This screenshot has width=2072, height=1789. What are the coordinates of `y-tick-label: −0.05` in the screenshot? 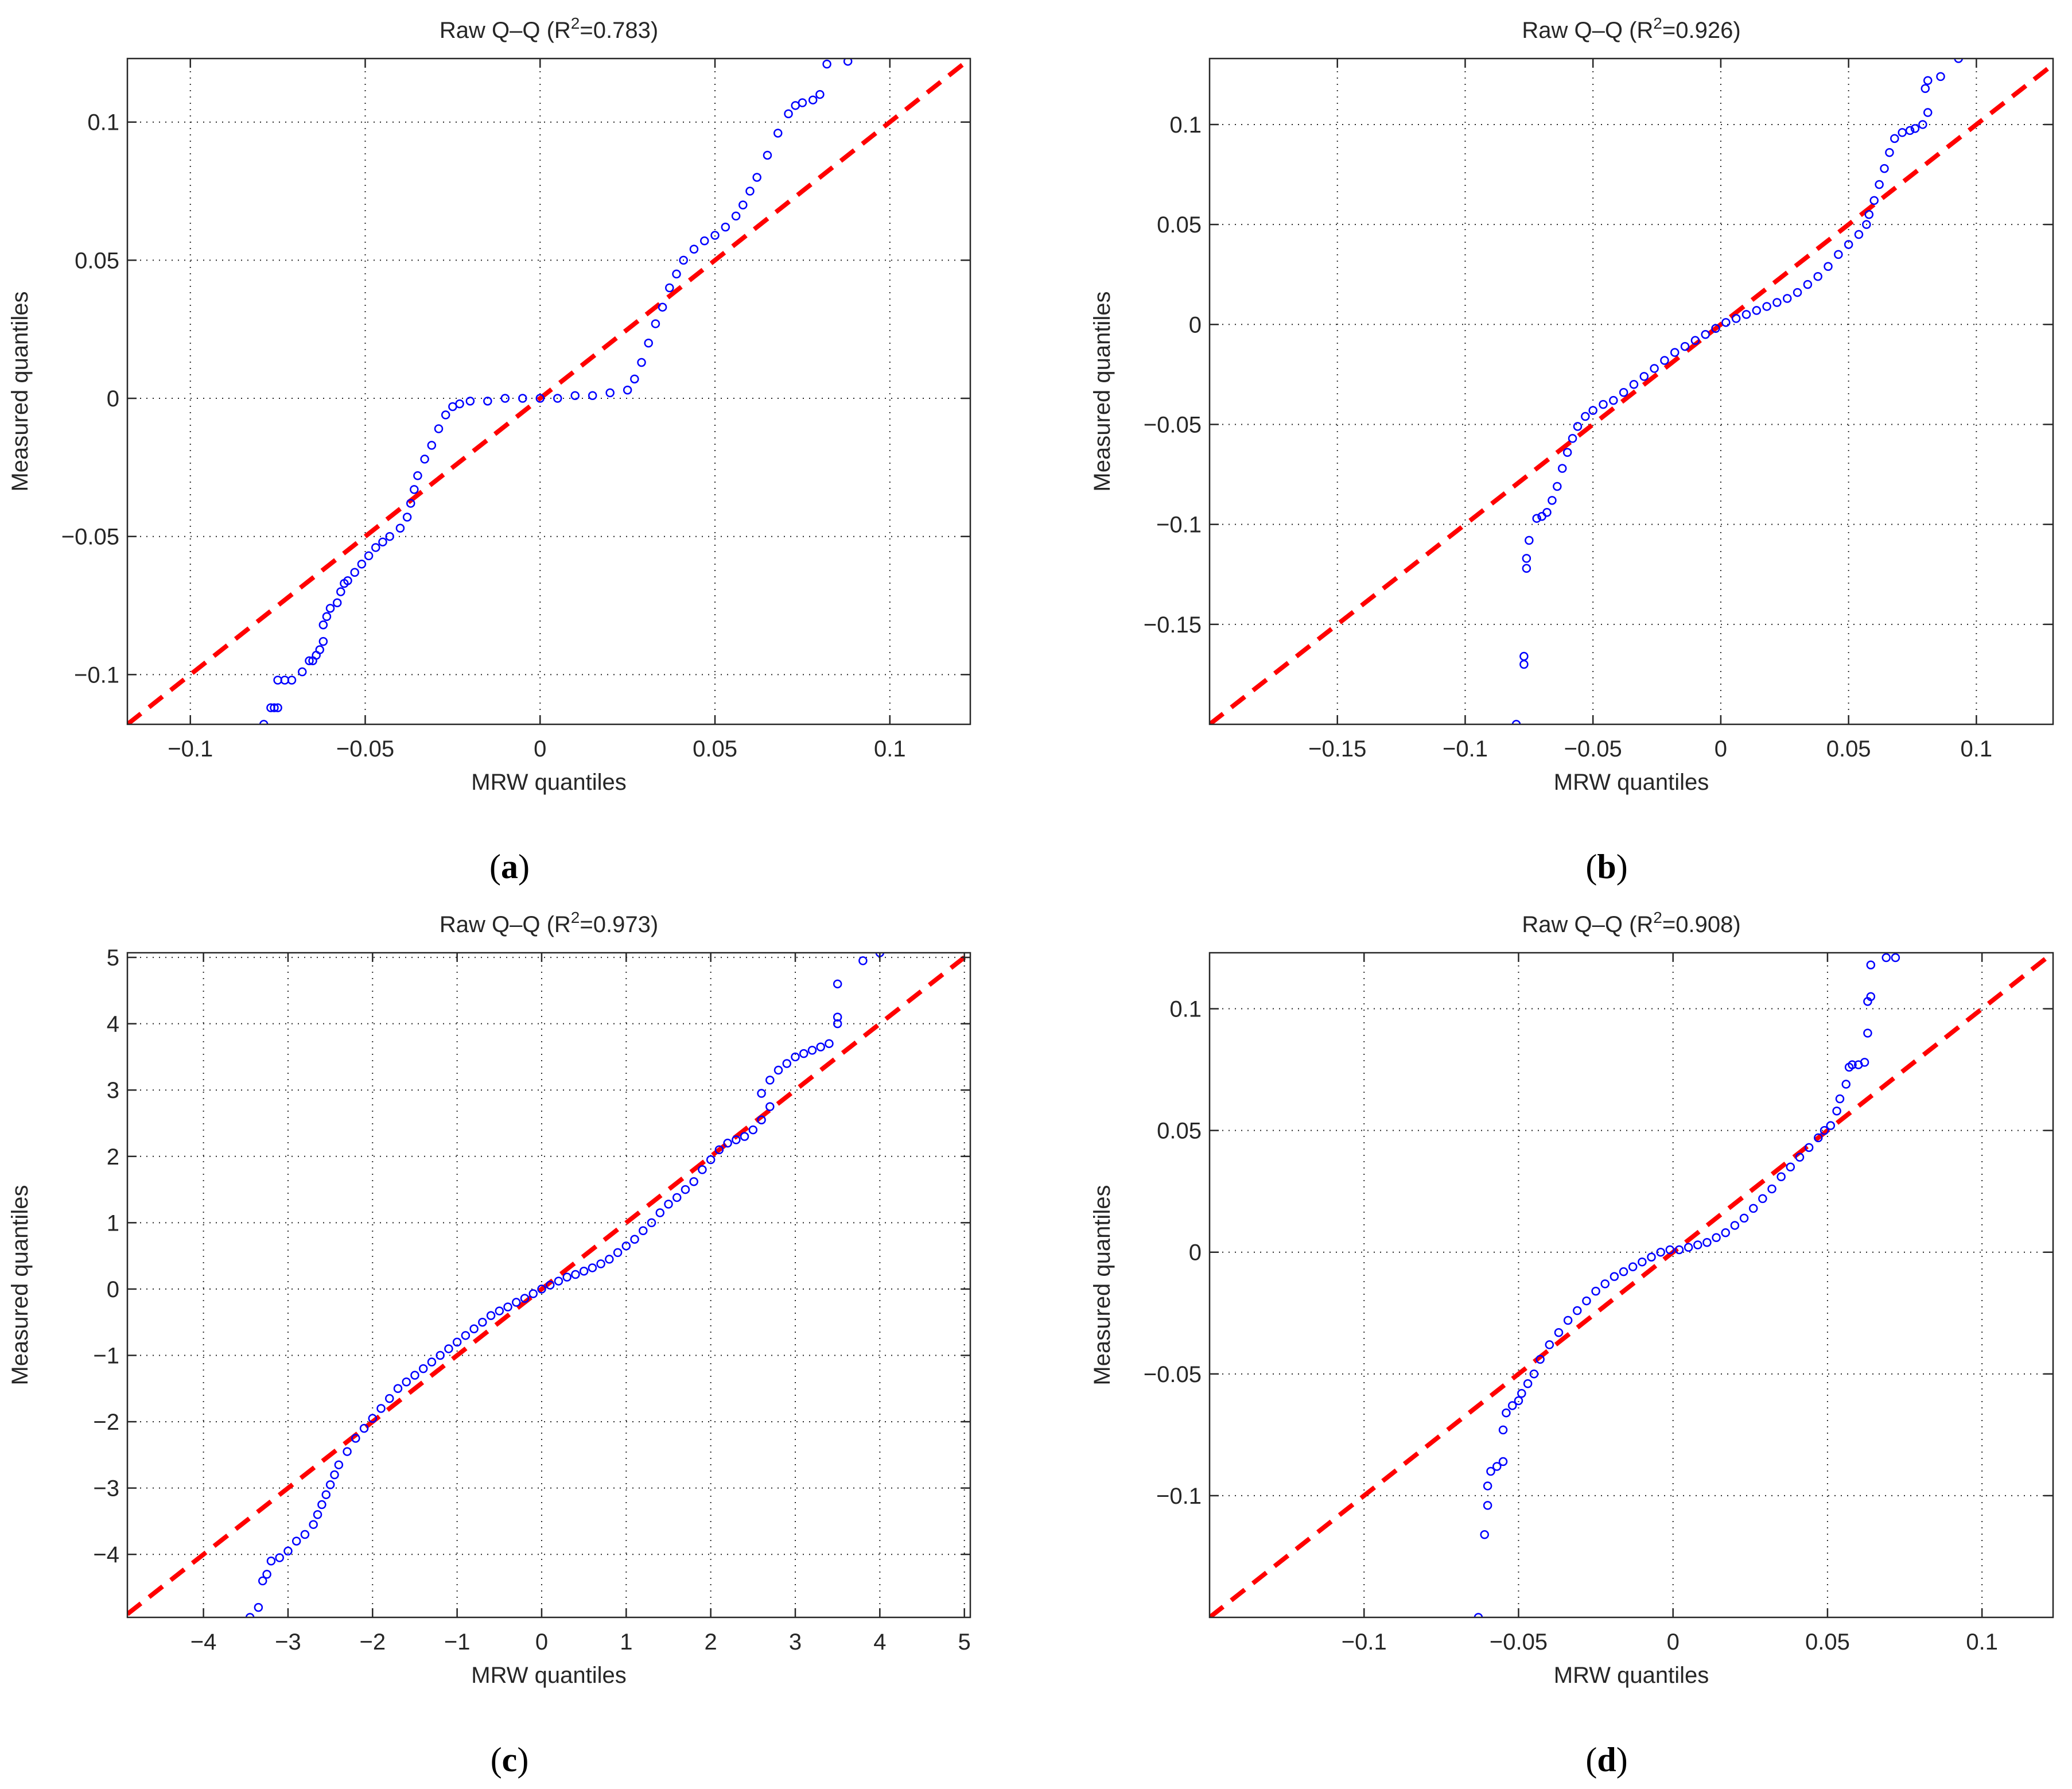 It's located at (90, 538).